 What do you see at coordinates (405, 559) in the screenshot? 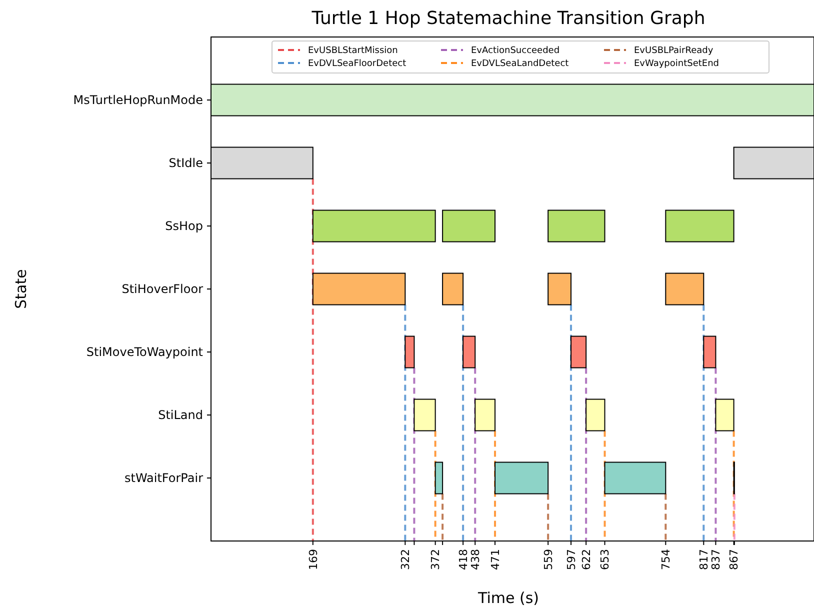
I see `x-tick-label: 322` at bounding box center [405, 559].